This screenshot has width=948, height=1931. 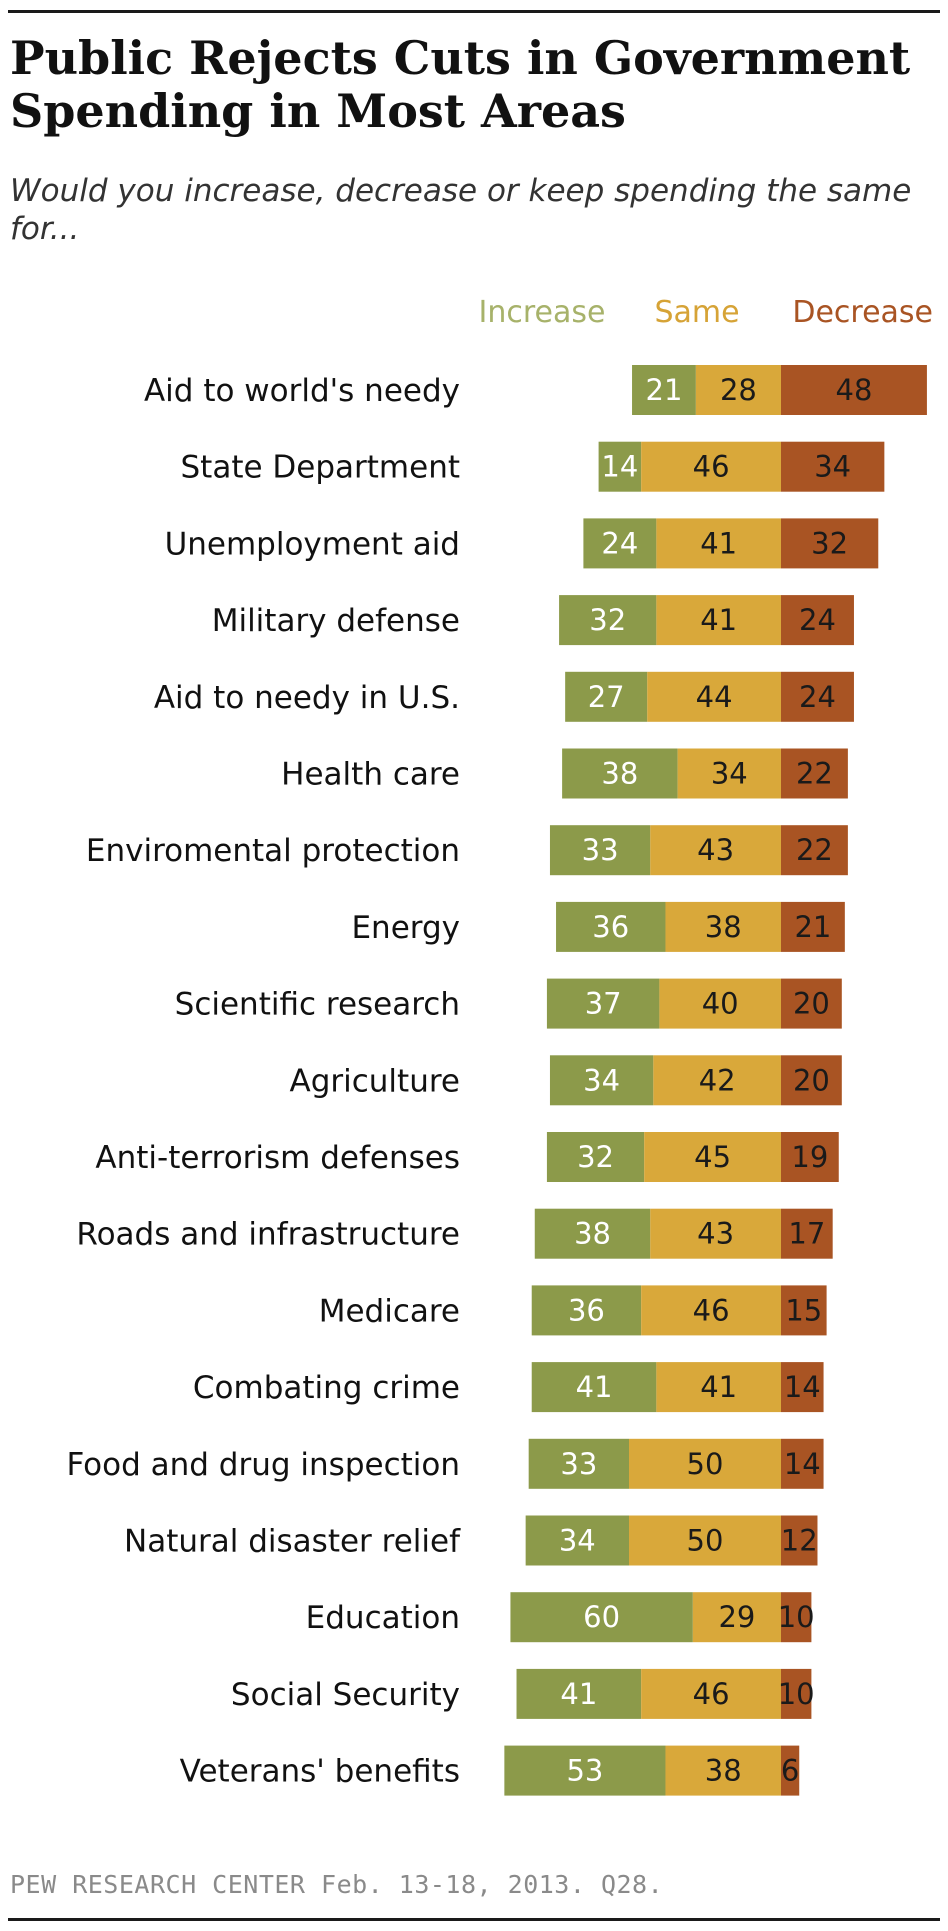 I want to click on value-label-decrease: 21, so click(x=812, y=927).